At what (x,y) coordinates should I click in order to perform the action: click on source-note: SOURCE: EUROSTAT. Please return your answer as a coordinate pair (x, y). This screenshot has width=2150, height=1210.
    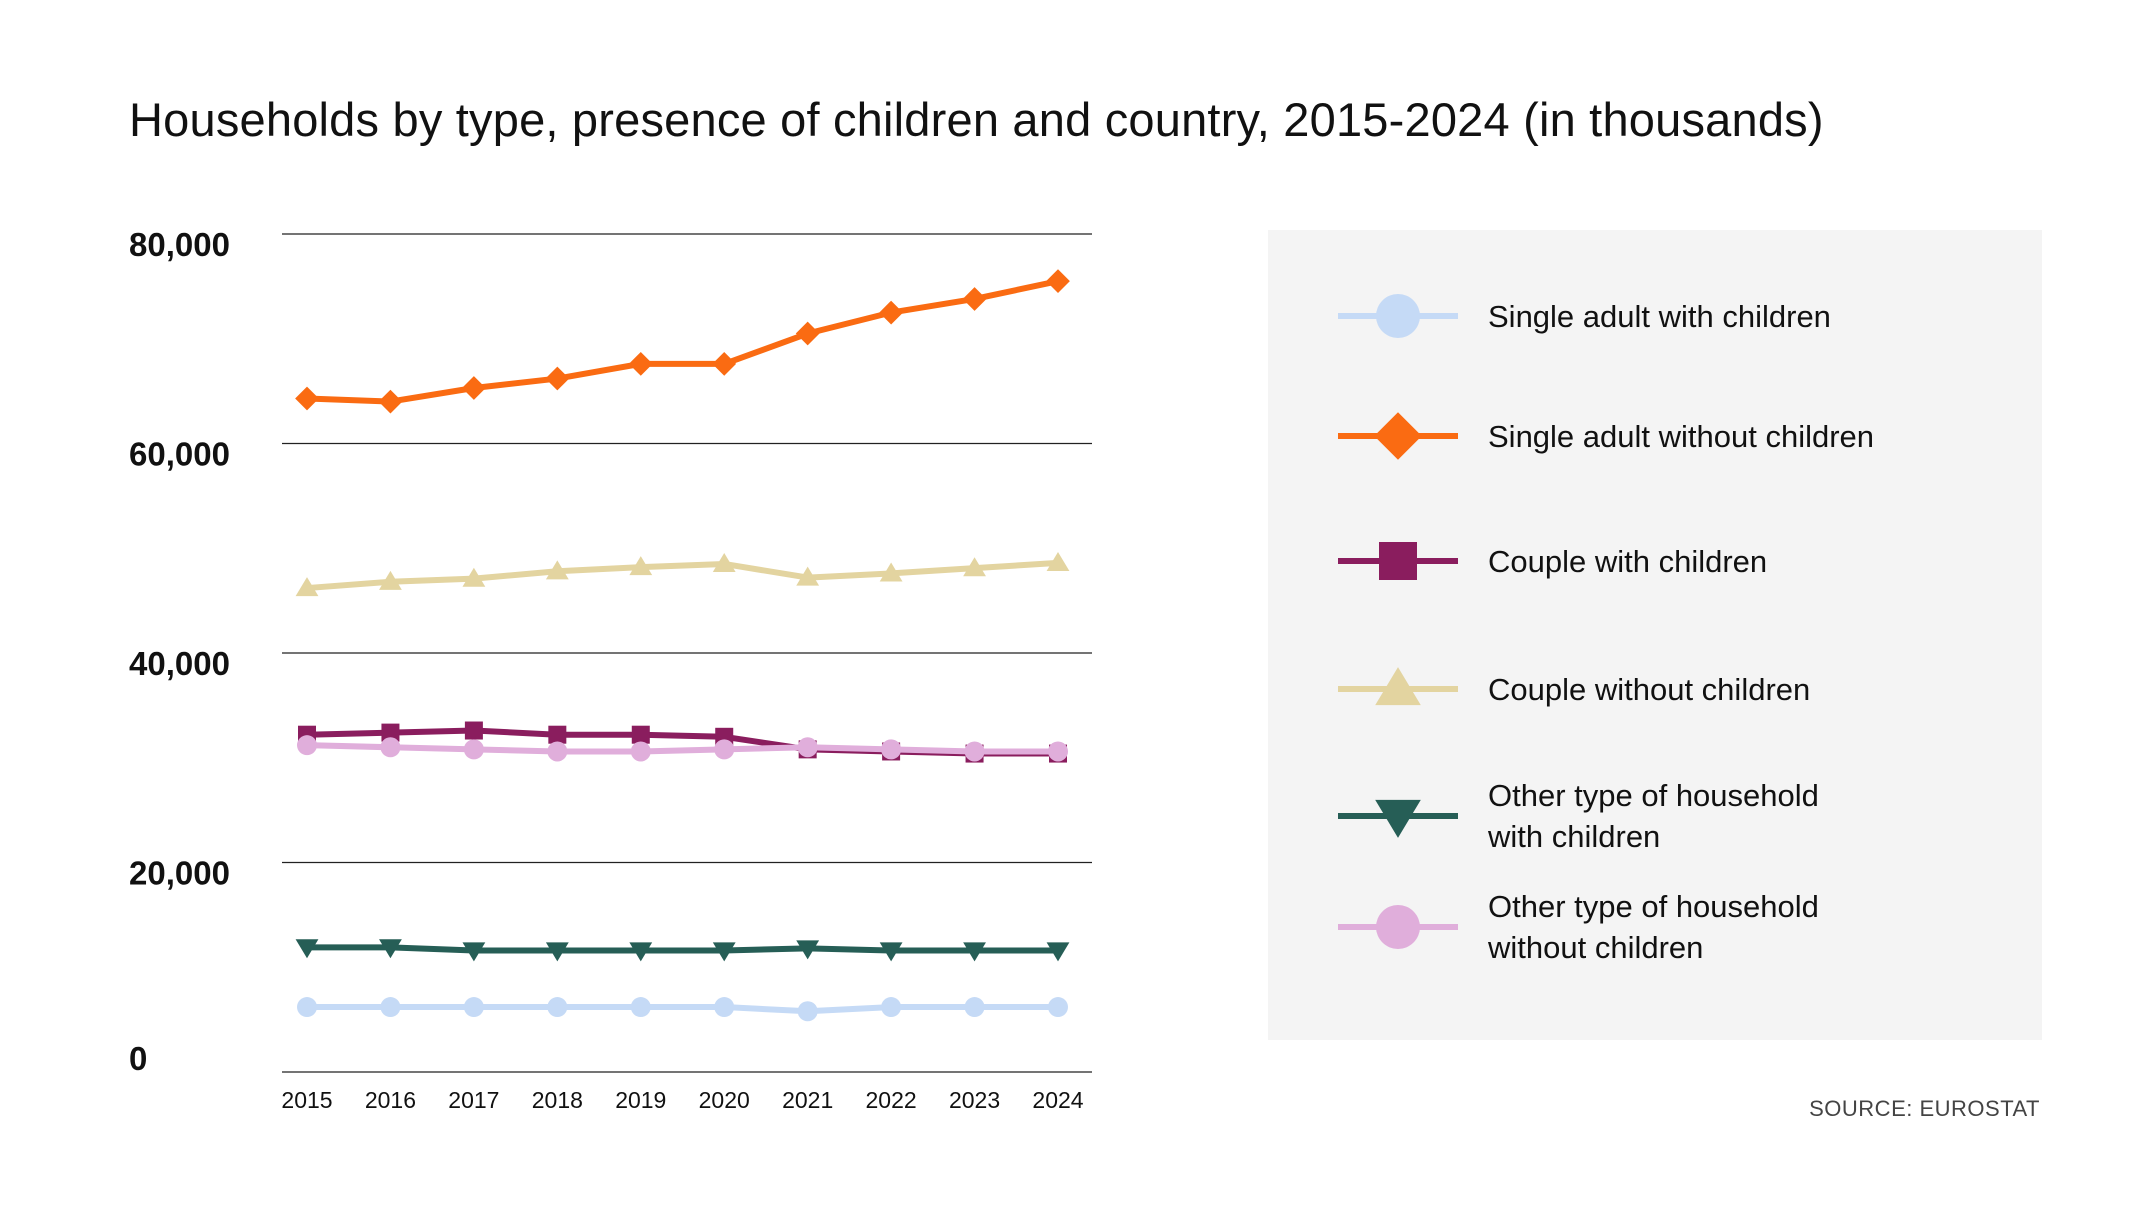
    Looking at the image, I should click on (1924, 1108).